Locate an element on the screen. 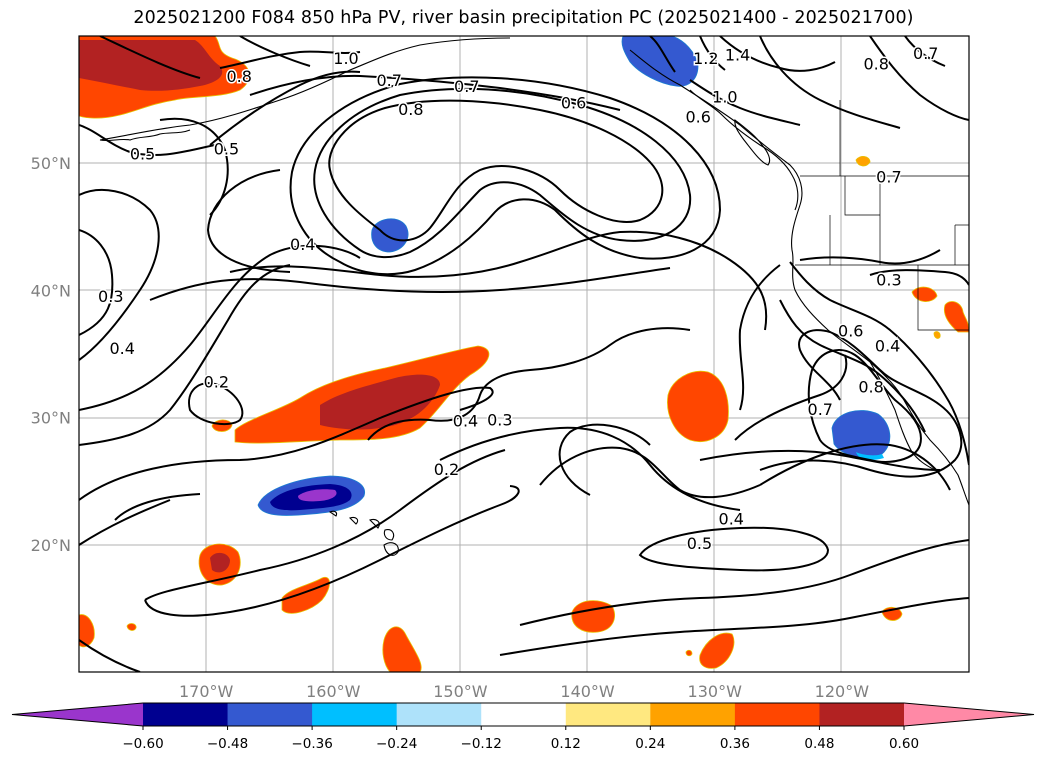 The width and height of the screenshot is (1047, 765). bc-coast is located at coordinates (744, 150).